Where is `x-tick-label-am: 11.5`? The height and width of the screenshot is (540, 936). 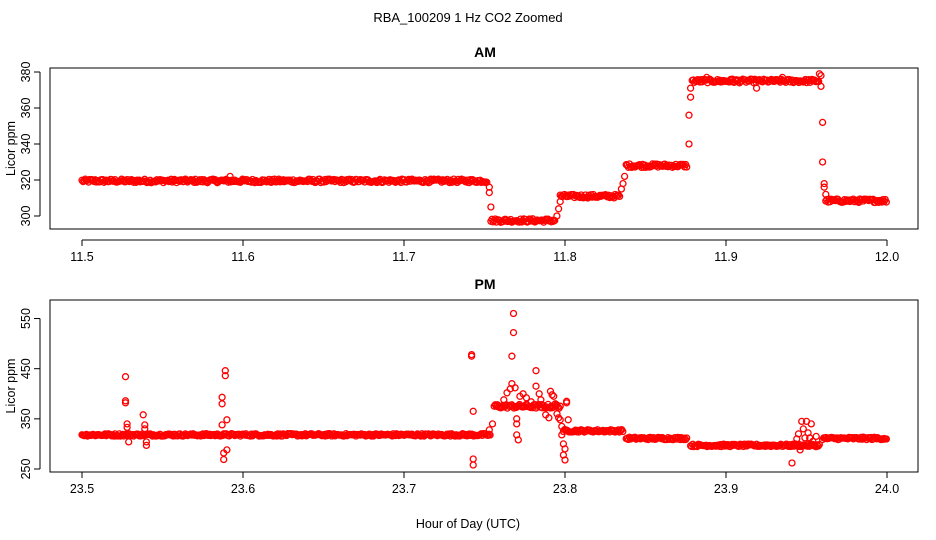 x-tick-label-am: 11.5 is located at coordinates (81, 257).